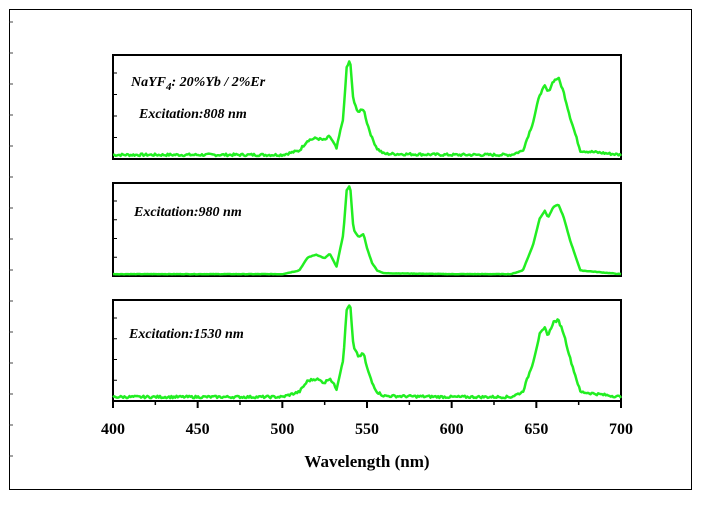 This screenshot has width=701, height=505. I want to click on panel-label-line1: NaYF4: 20%Yb / 2%Er, so click(198, 84).